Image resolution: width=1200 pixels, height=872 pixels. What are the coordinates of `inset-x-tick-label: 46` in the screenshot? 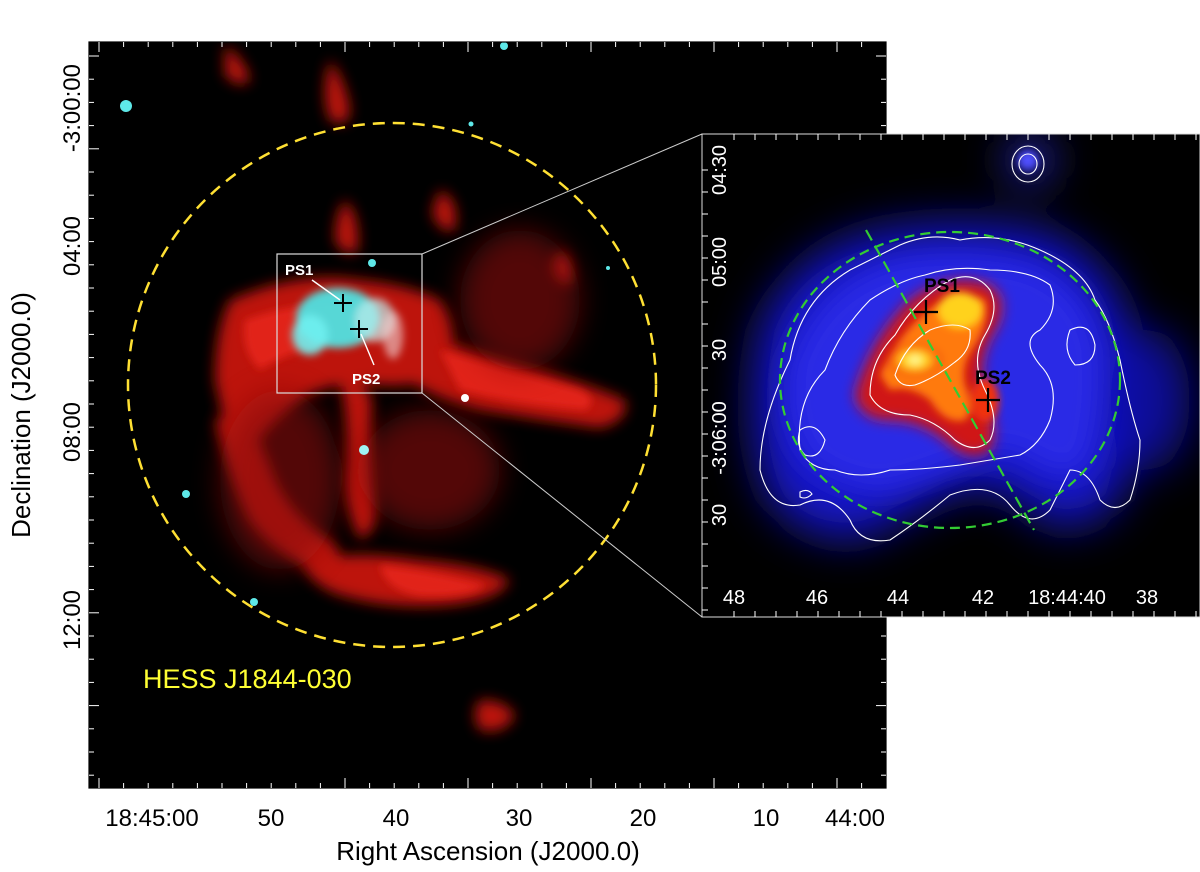 It's located at (817, 598).